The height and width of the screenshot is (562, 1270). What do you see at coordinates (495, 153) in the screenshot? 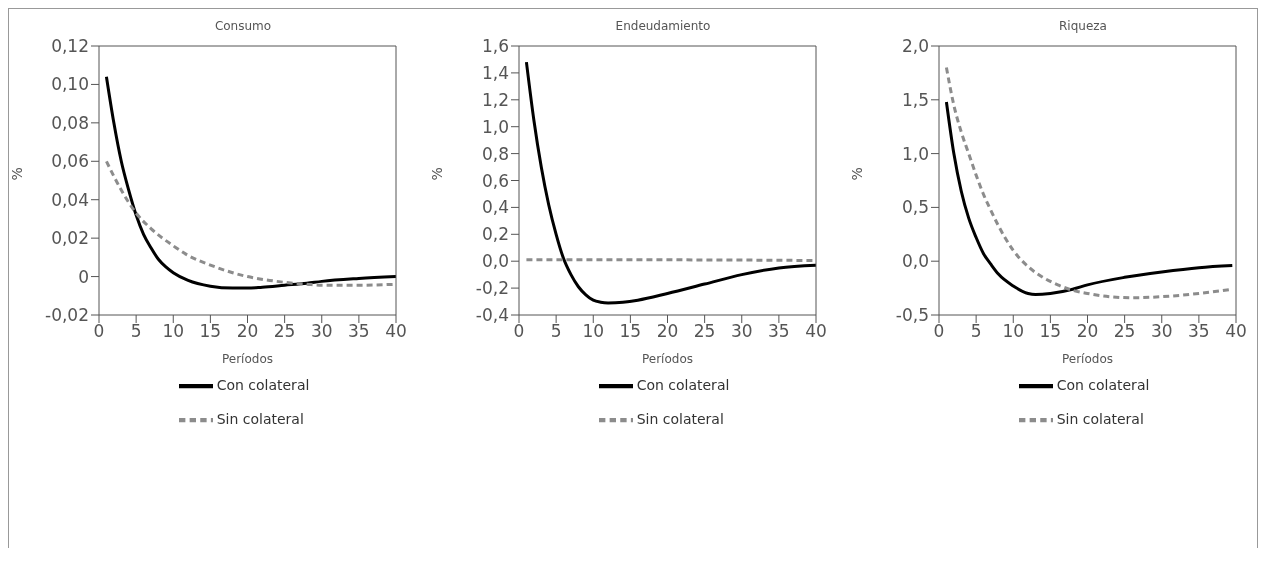
I see `y-tick-label: 0,8` at bounding box center [495, 153].